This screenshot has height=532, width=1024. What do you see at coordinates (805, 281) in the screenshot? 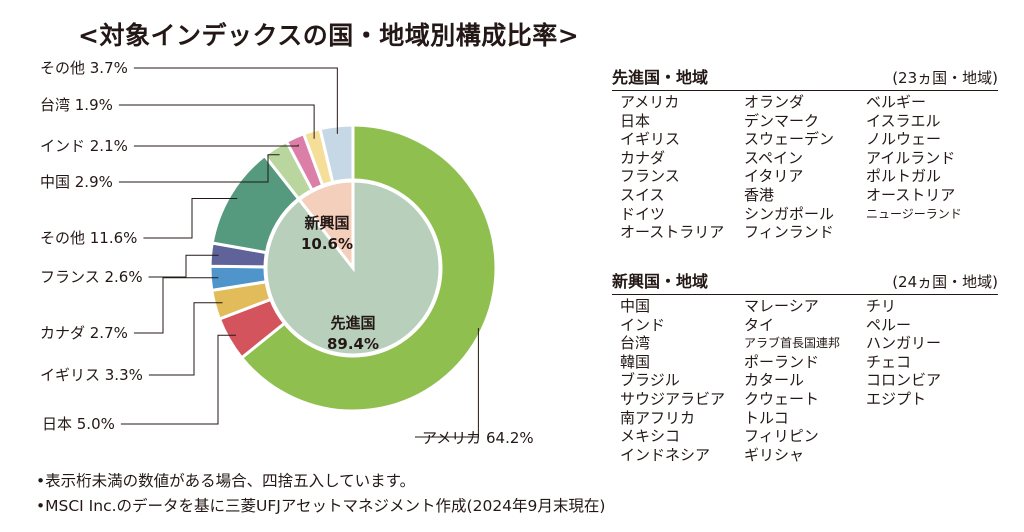
I see `emerging-header: 新興国・地域 (24ヵ国・地域)` at bounding box center [805, 281].